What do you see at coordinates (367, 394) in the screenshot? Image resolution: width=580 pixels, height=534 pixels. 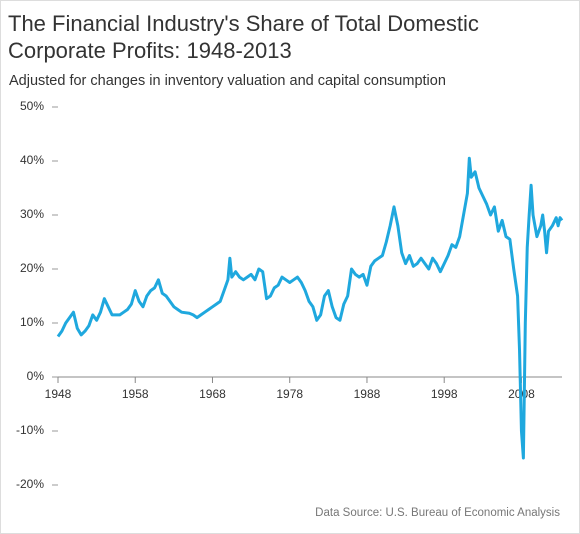 I see `x-tick-label: 1988` at bounding box center [367, 394].